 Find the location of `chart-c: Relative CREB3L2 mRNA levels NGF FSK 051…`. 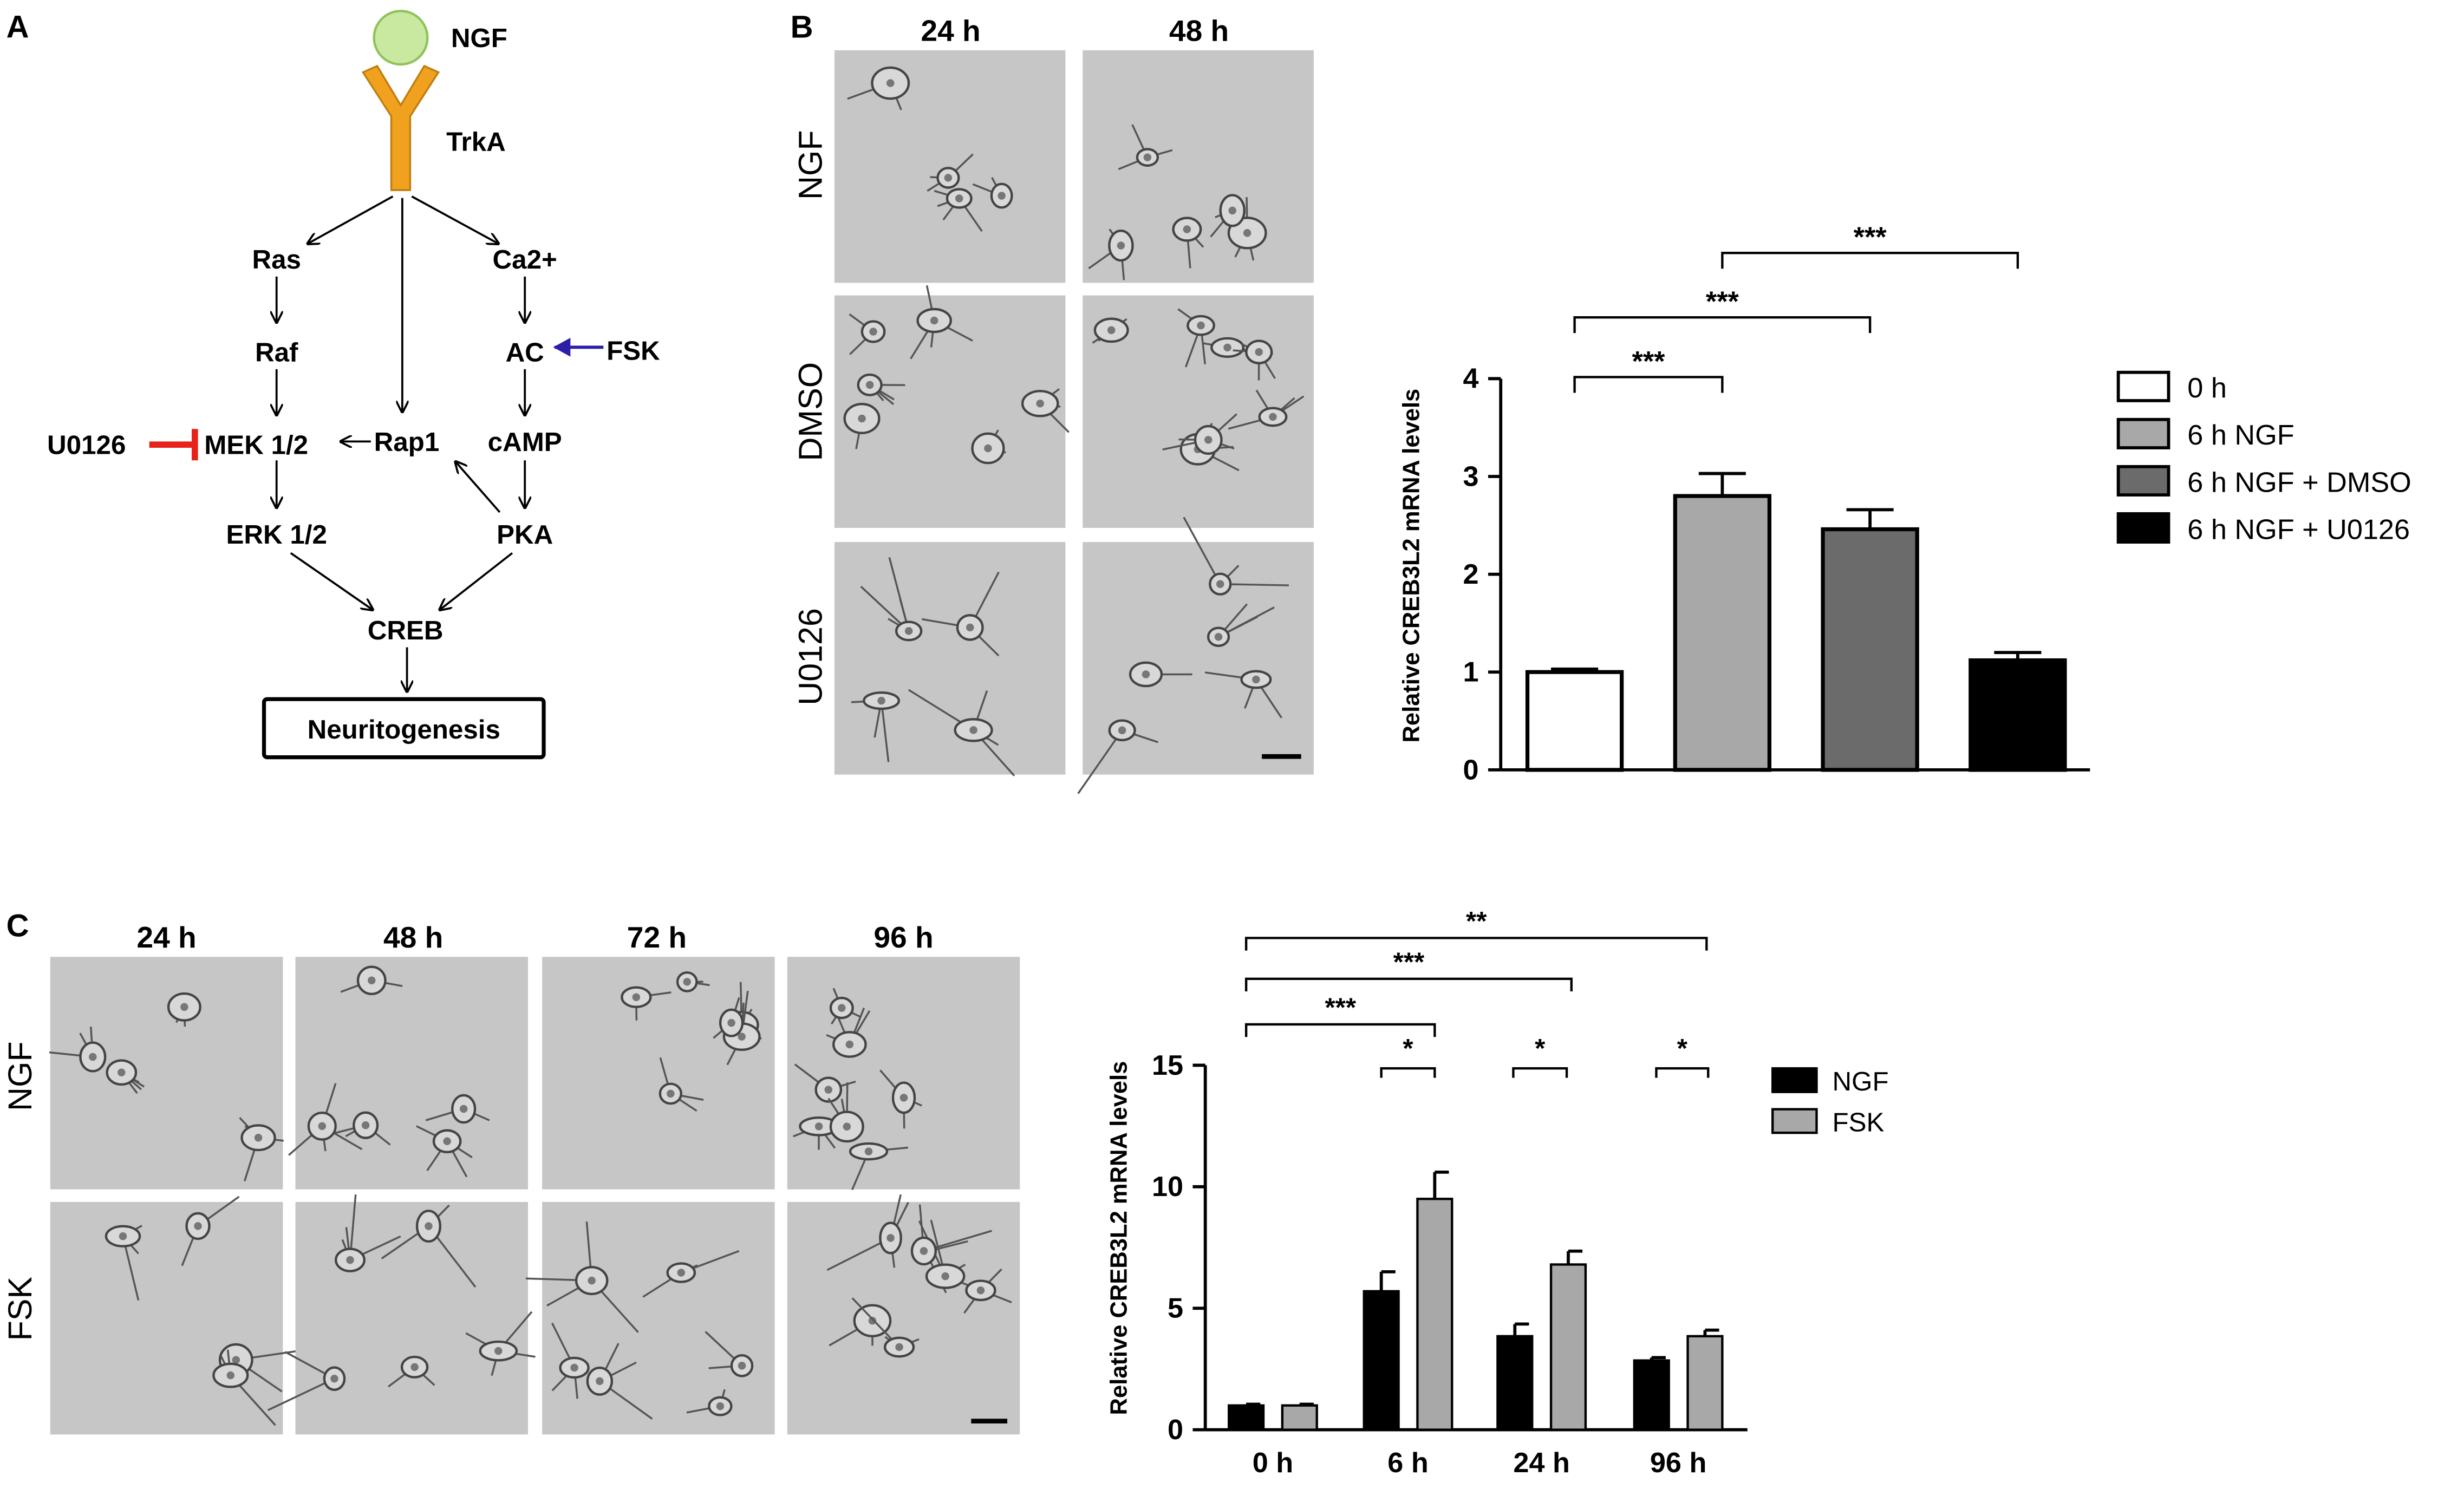

chart-c: Relative CREB3L2 mRNA levels NGF FSK 051… is located at coordinates (1497, 1192).